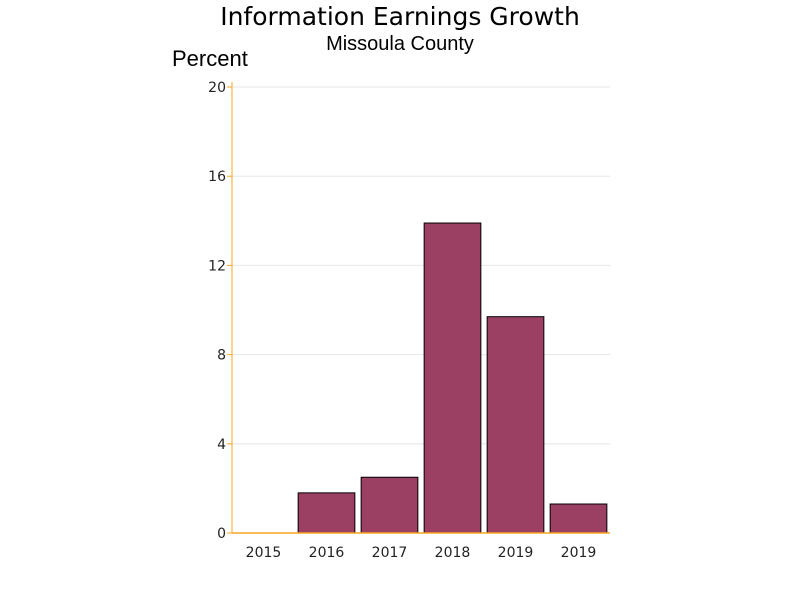 This screenshot has height=600, width=800. I want to click on y-tick-label: 8, so click(221, 356).